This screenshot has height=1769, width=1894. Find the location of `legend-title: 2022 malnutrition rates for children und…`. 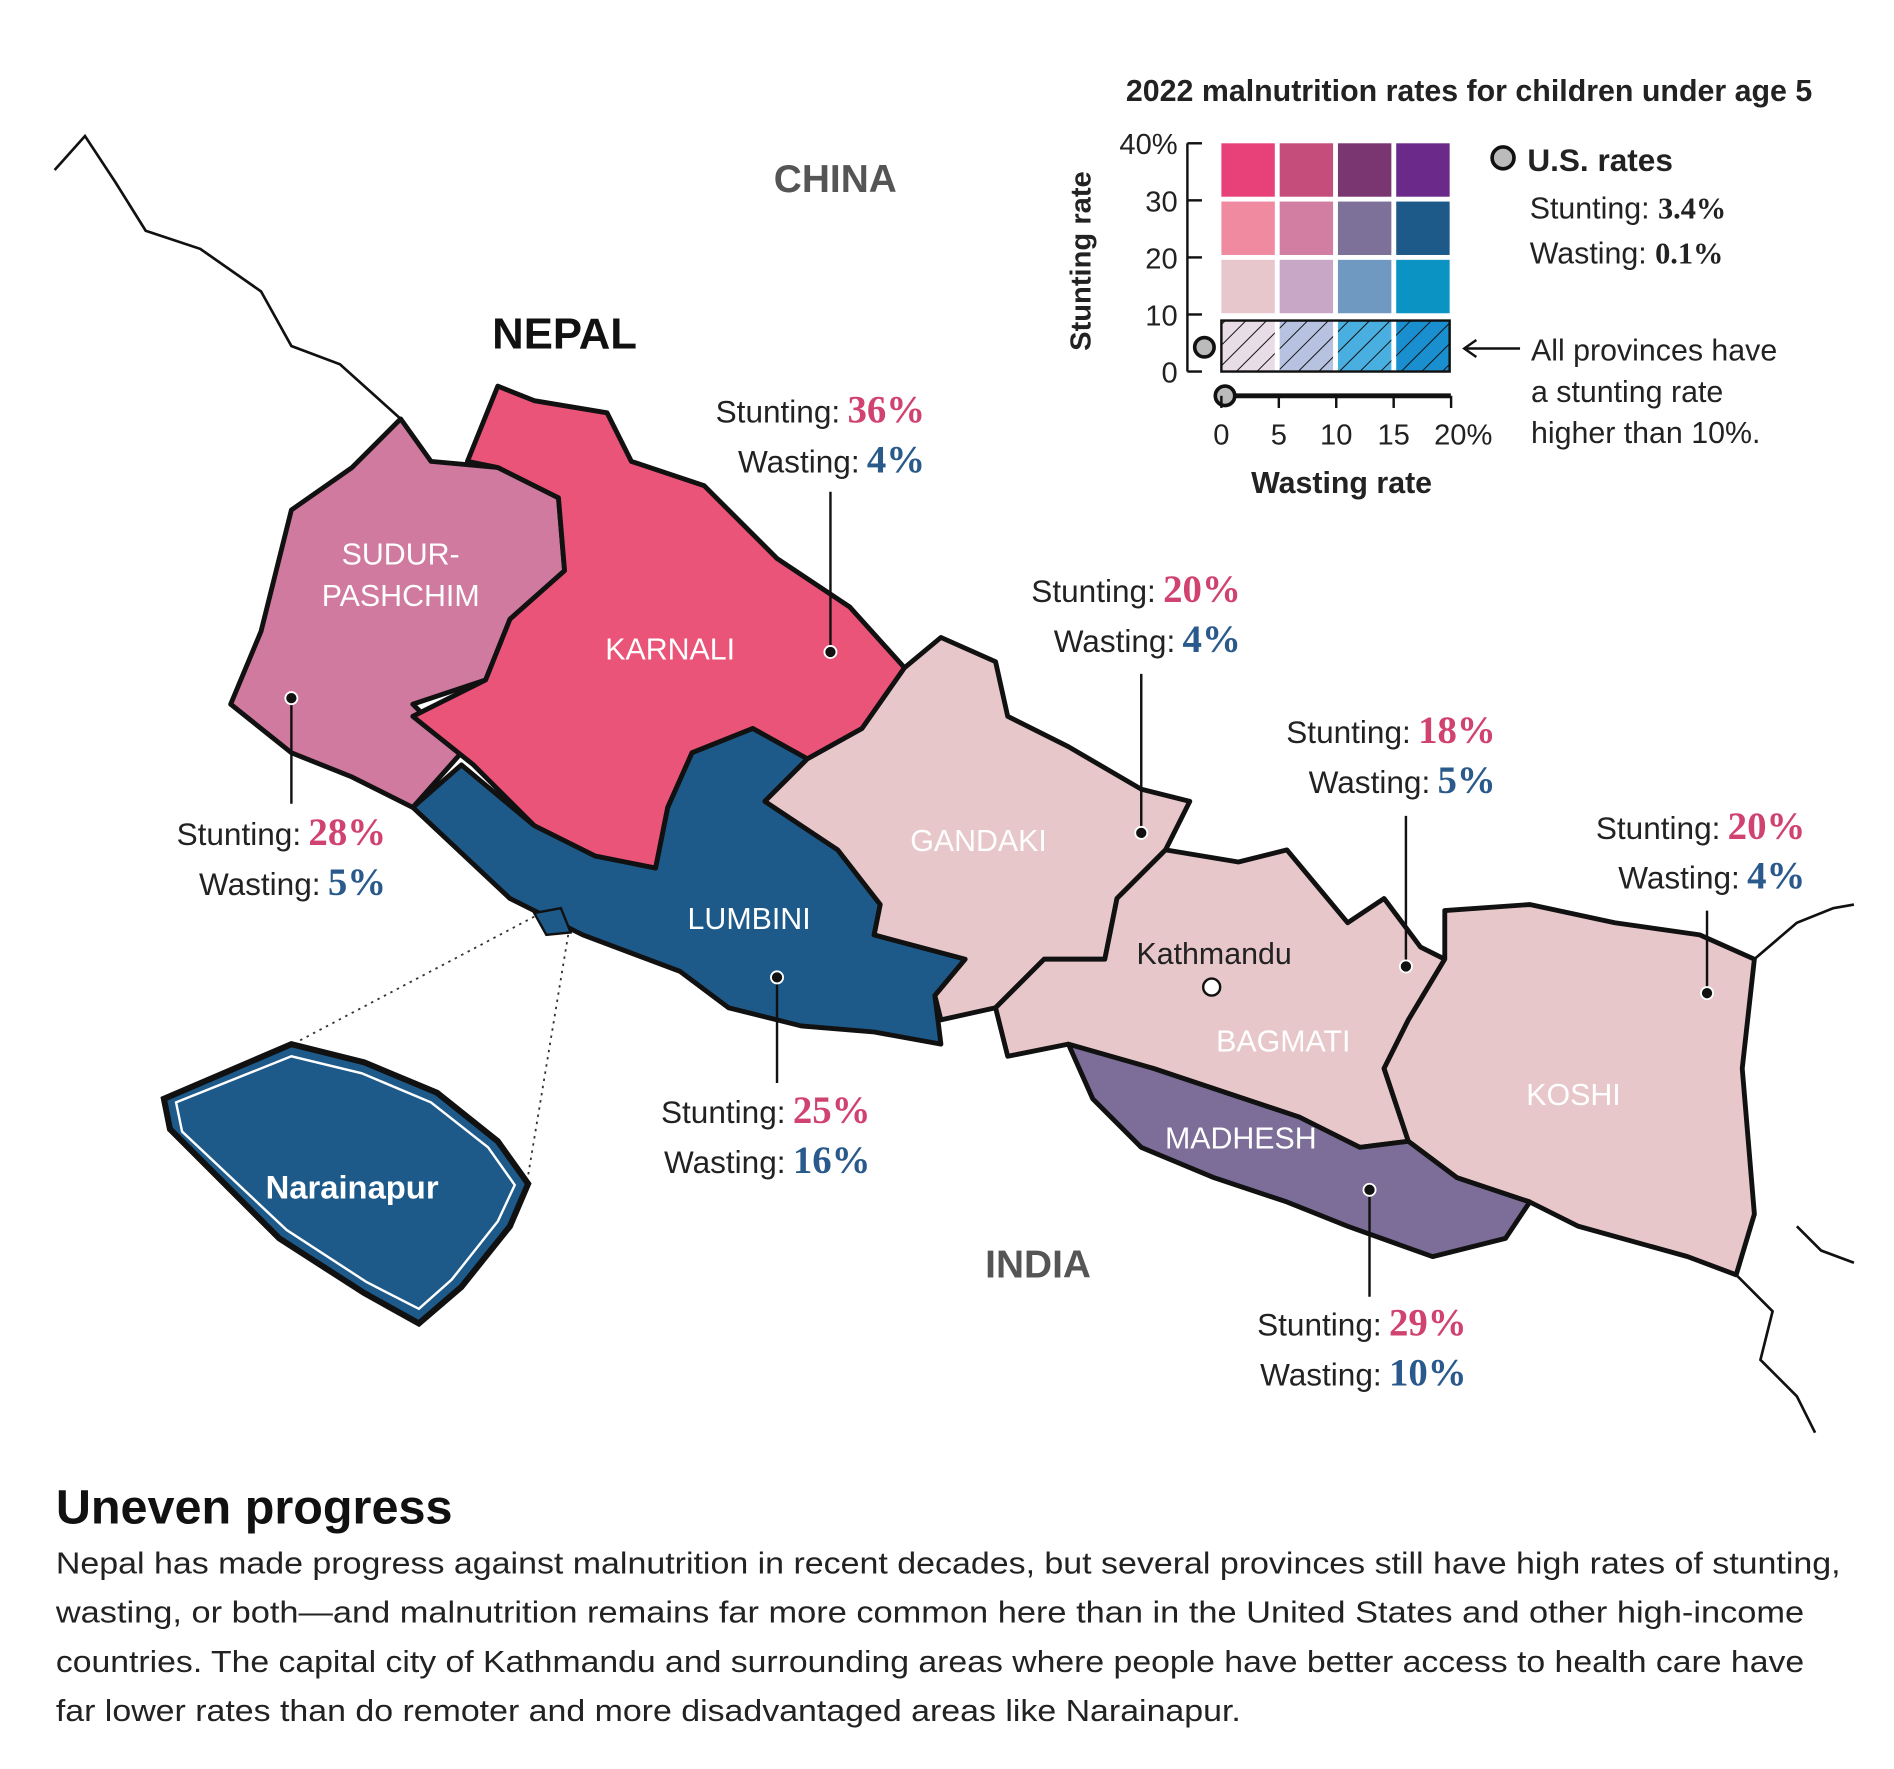

legend-title: 2022 malnutrition rates for children und… is located at coordinates (1469, 91).